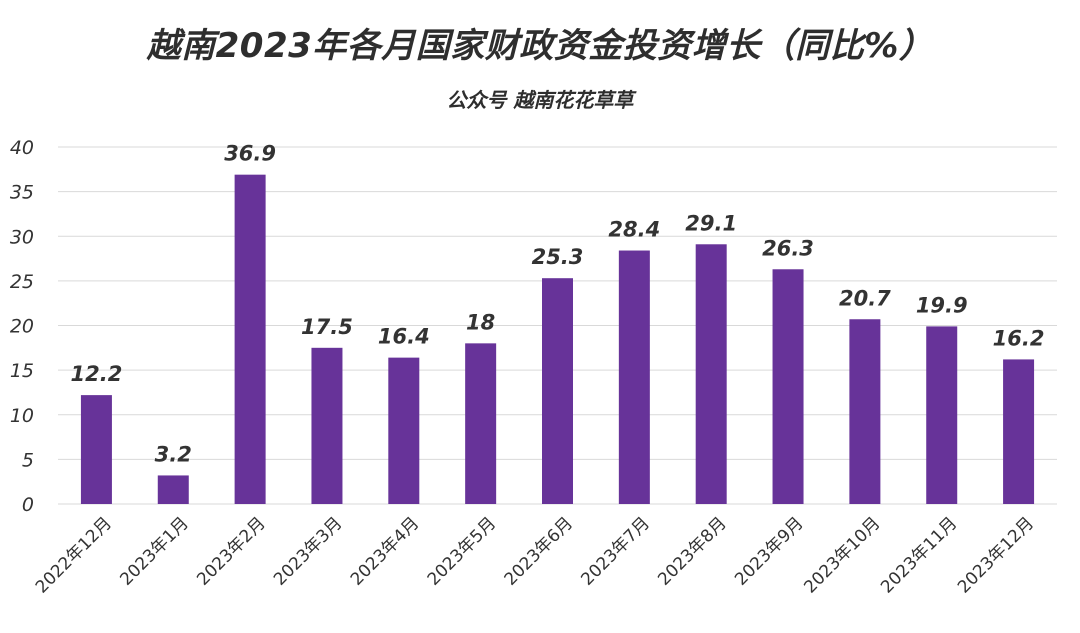 The width and height of the screenshot is (1080, 633). Describe the element at coordinates (540, 46) in the screenshot. I see `chart-title: 越南2023年各月国家财政资金投资增长（同比%）` at that location.